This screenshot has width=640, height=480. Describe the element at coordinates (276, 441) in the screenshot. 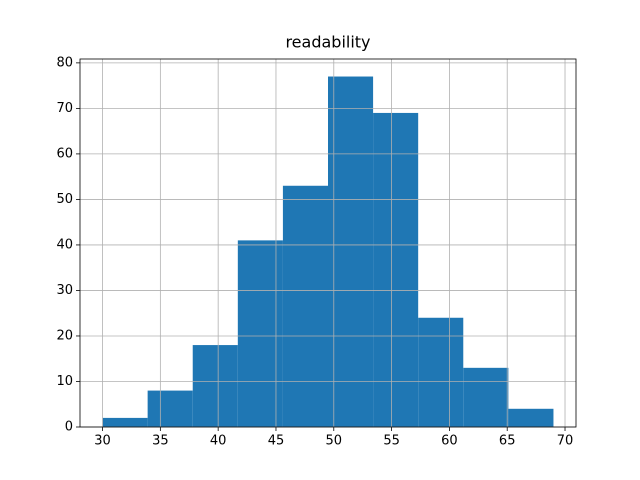

I see `x-tick-label: 45` at that location.